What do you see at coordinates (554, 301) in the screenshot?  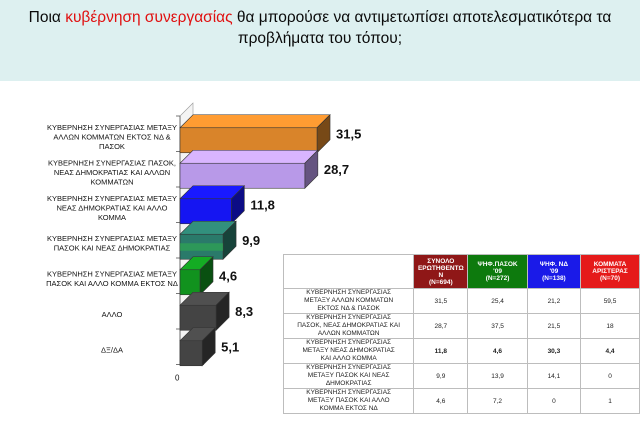 I see `table-cell: 21,2` at bounding box center [554, 301].